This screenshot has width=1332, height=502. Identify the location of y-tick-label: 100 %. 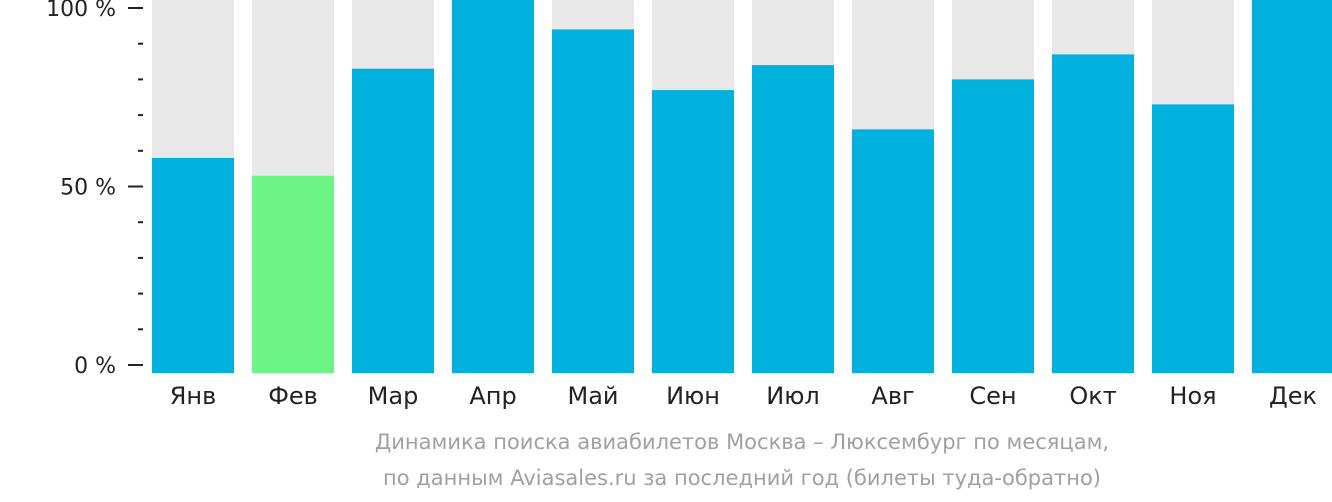
(81, 11).